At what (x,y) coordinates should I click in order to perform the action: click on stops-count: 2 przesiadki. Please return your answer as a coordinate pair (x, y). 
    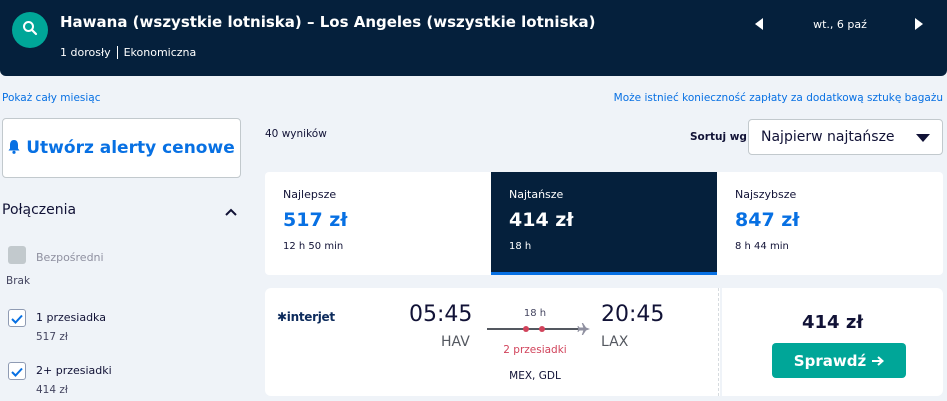
    Looking at the image, I should click on (535, 350).